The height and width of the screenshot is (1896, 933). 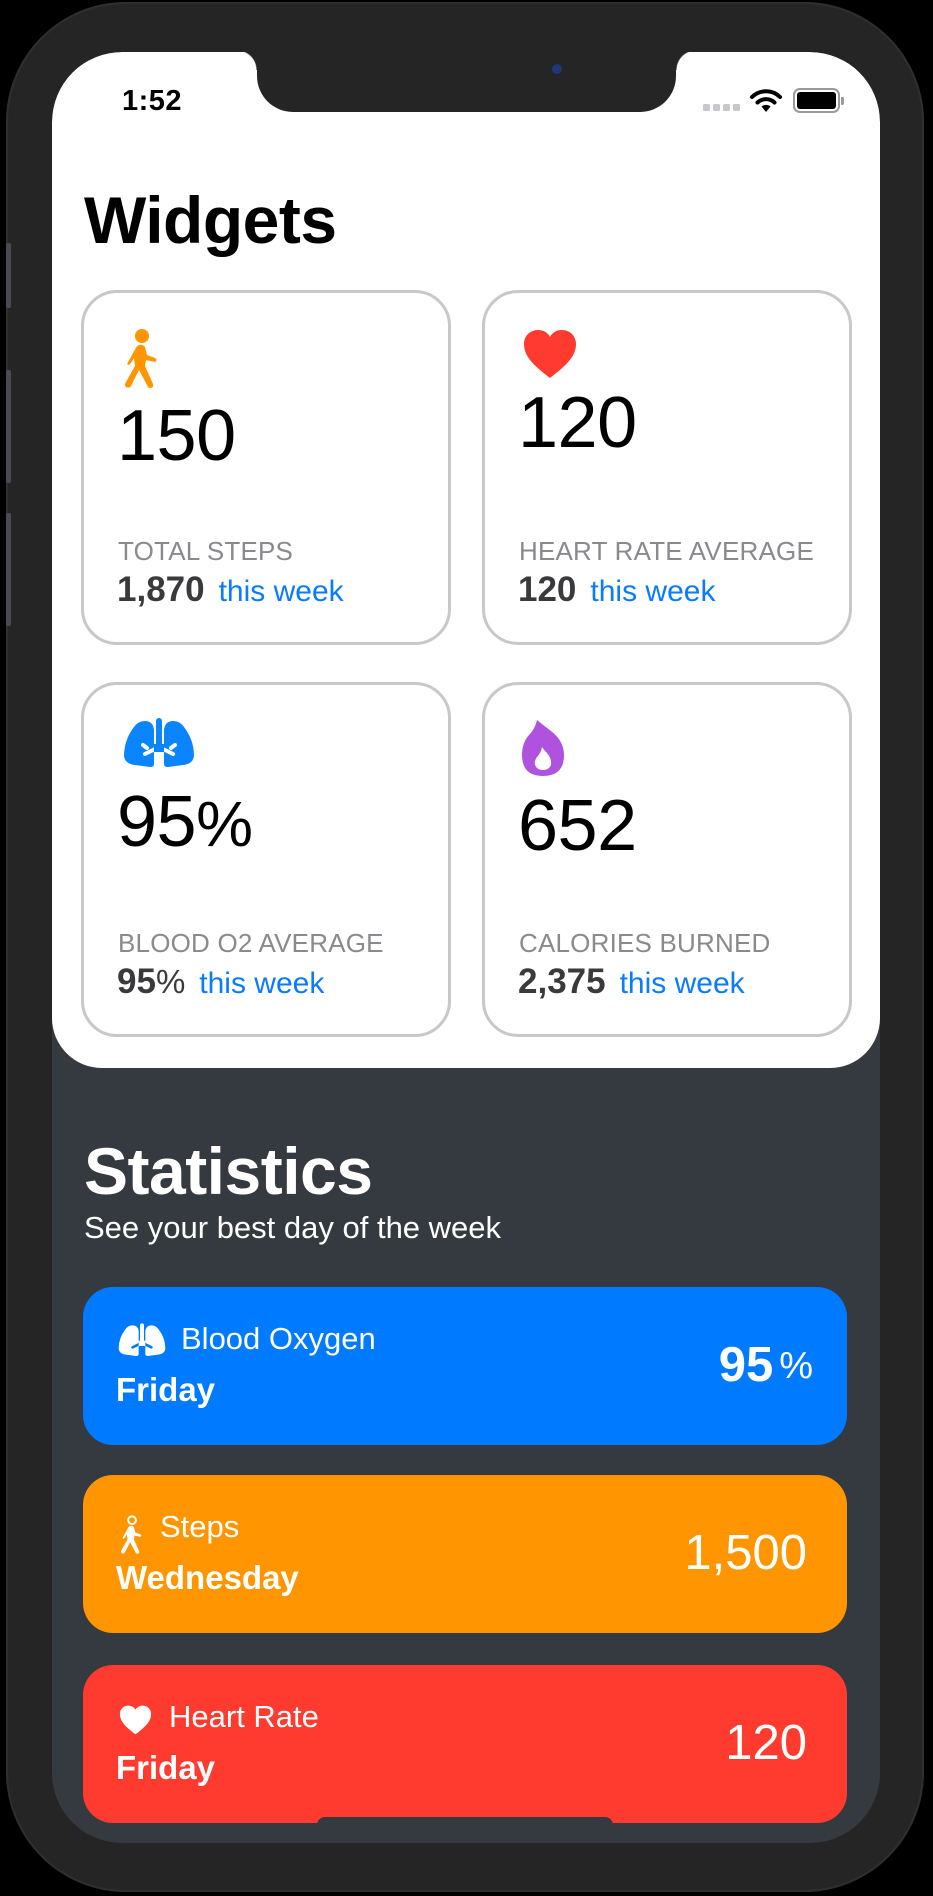 What do you see at coordinates (562, 981) in the screenshot?
I see `week-value: 2,375` at bounding box center [562, 981].